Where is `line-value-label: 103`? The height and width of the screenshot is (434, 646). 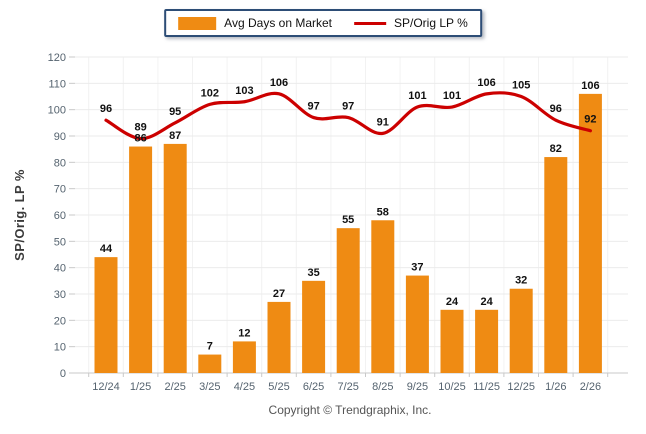 line-value-label: 103 is located at coordinates (244, 91).